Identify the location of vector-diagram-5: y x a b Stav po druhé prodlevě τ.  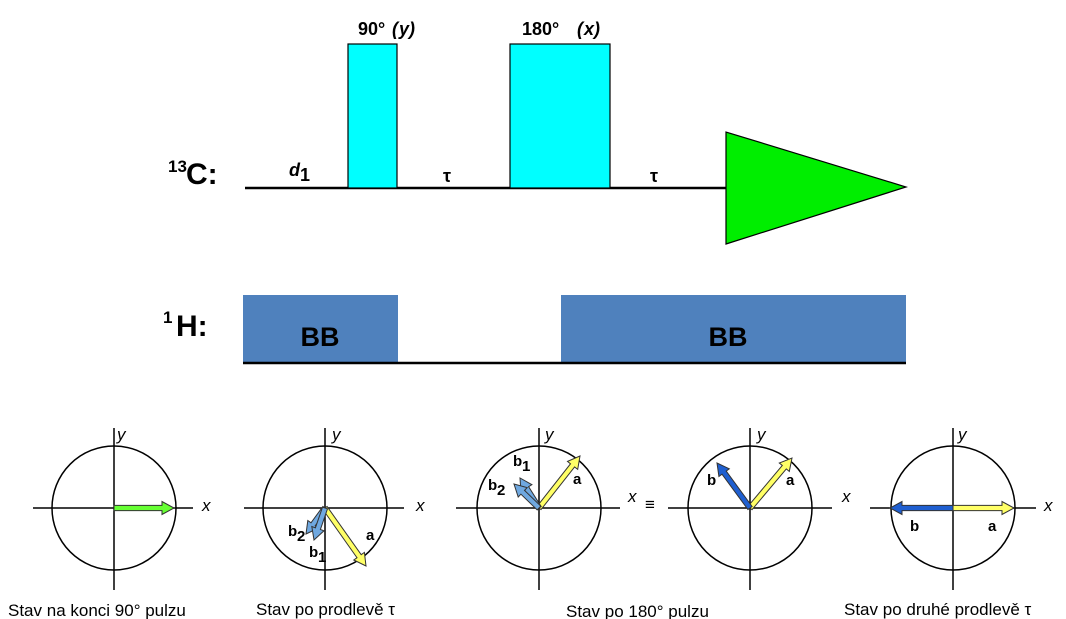
(948, 522).